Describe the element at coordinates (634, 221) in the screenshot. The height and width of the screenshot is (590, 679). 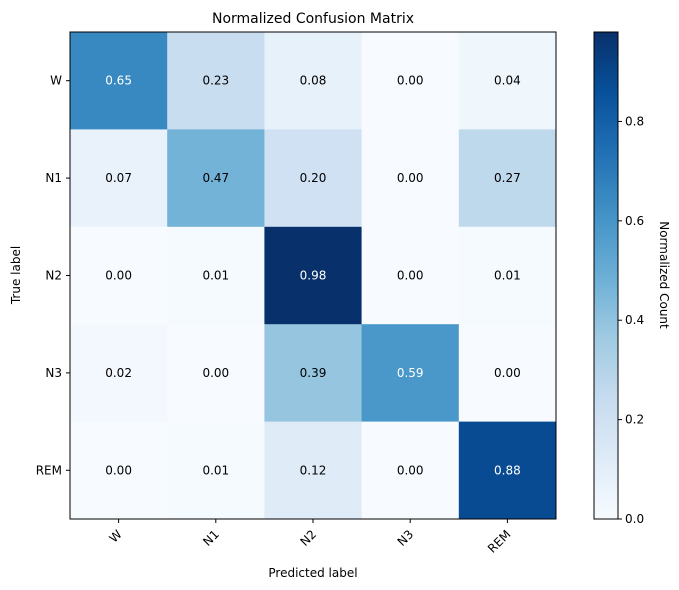
I see `colorbar-tick-label: 0.6` at that location.